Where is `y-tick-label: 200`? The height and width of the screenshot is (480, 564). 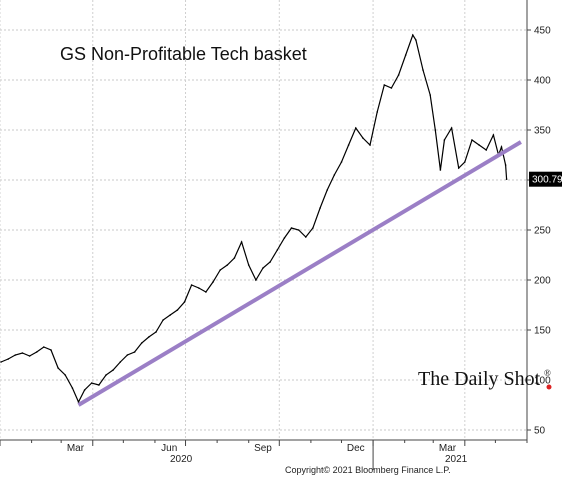 y-tick-label: 200 is located at coordinates (542, 281).